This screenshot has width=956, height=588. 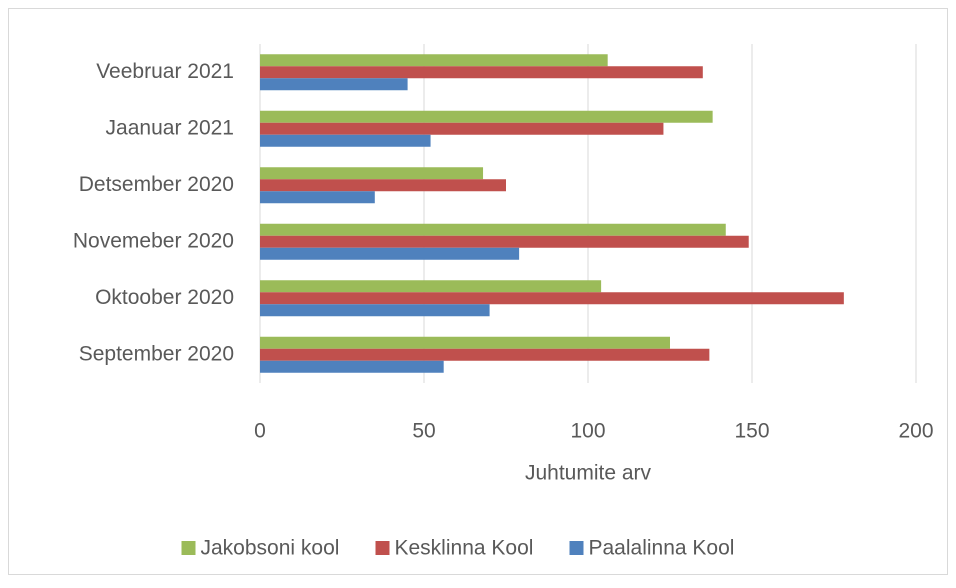 I want to click on x-tick-label: 100, so click(x=587, y=431).